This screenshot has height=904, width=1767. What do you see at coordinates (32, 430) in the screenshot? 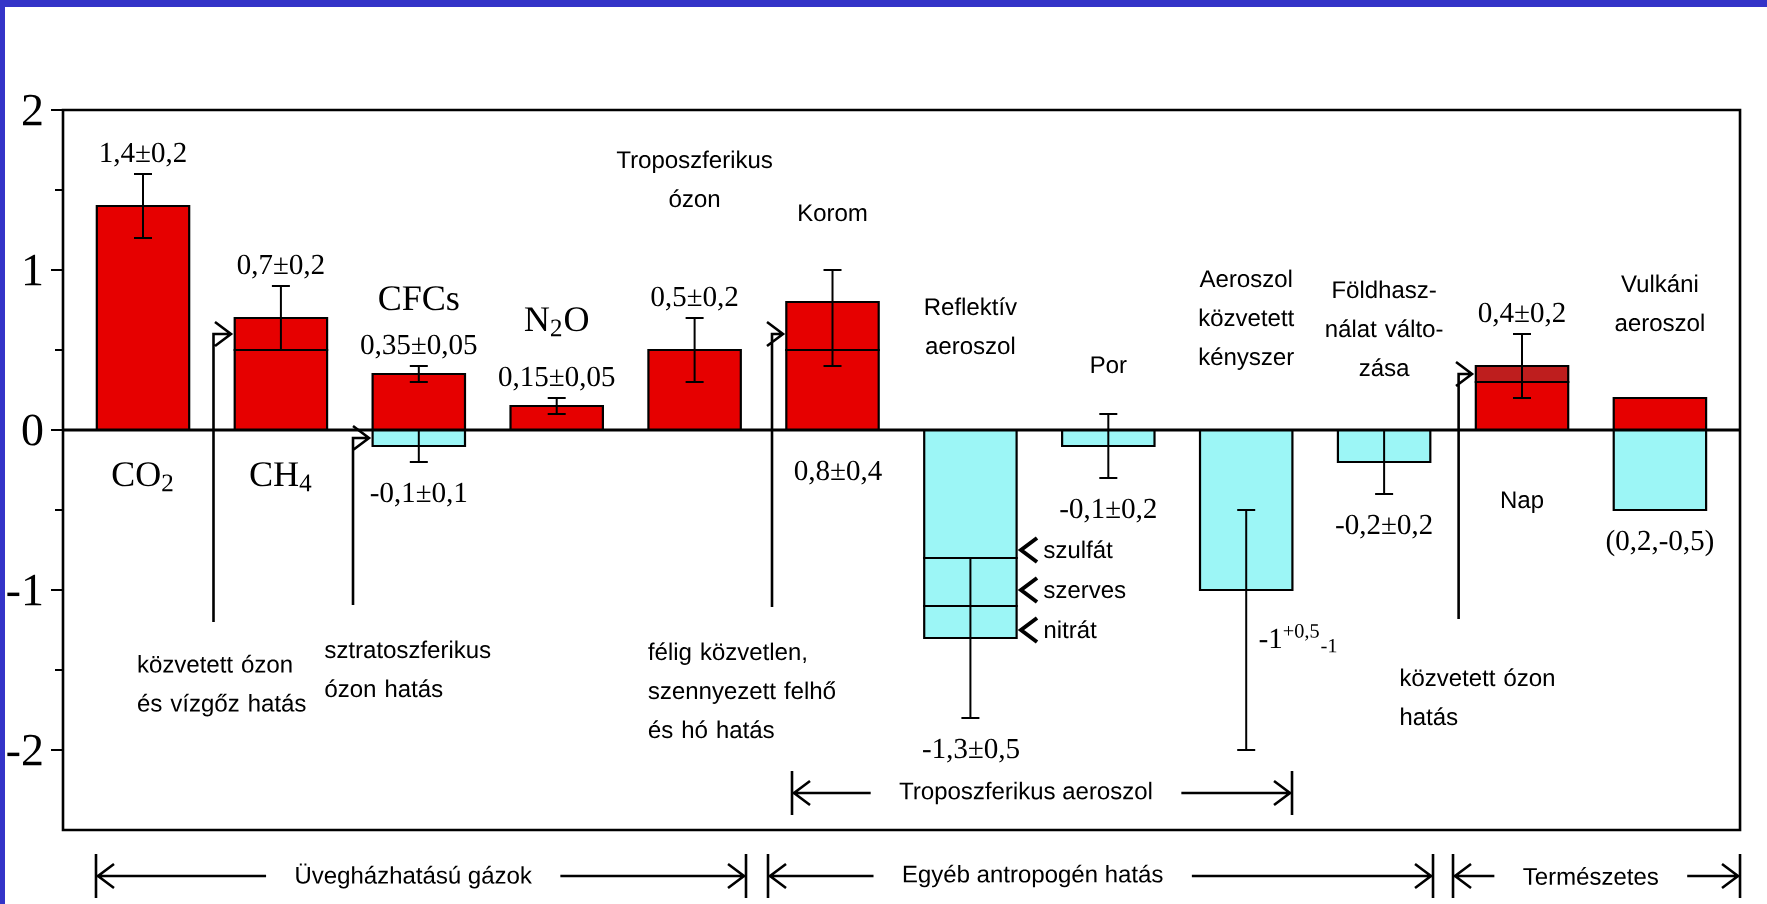
I see `y-tick-label: 0` at bounding box center [32, 430].